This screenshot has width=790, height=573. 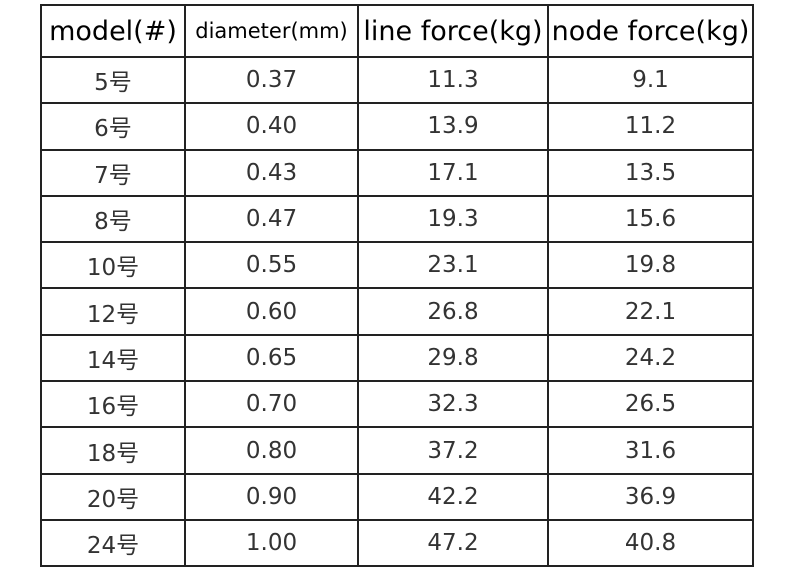 I want to click on table-row: 24号 1.00 47.2 40.8, so click(x=397, y=543).